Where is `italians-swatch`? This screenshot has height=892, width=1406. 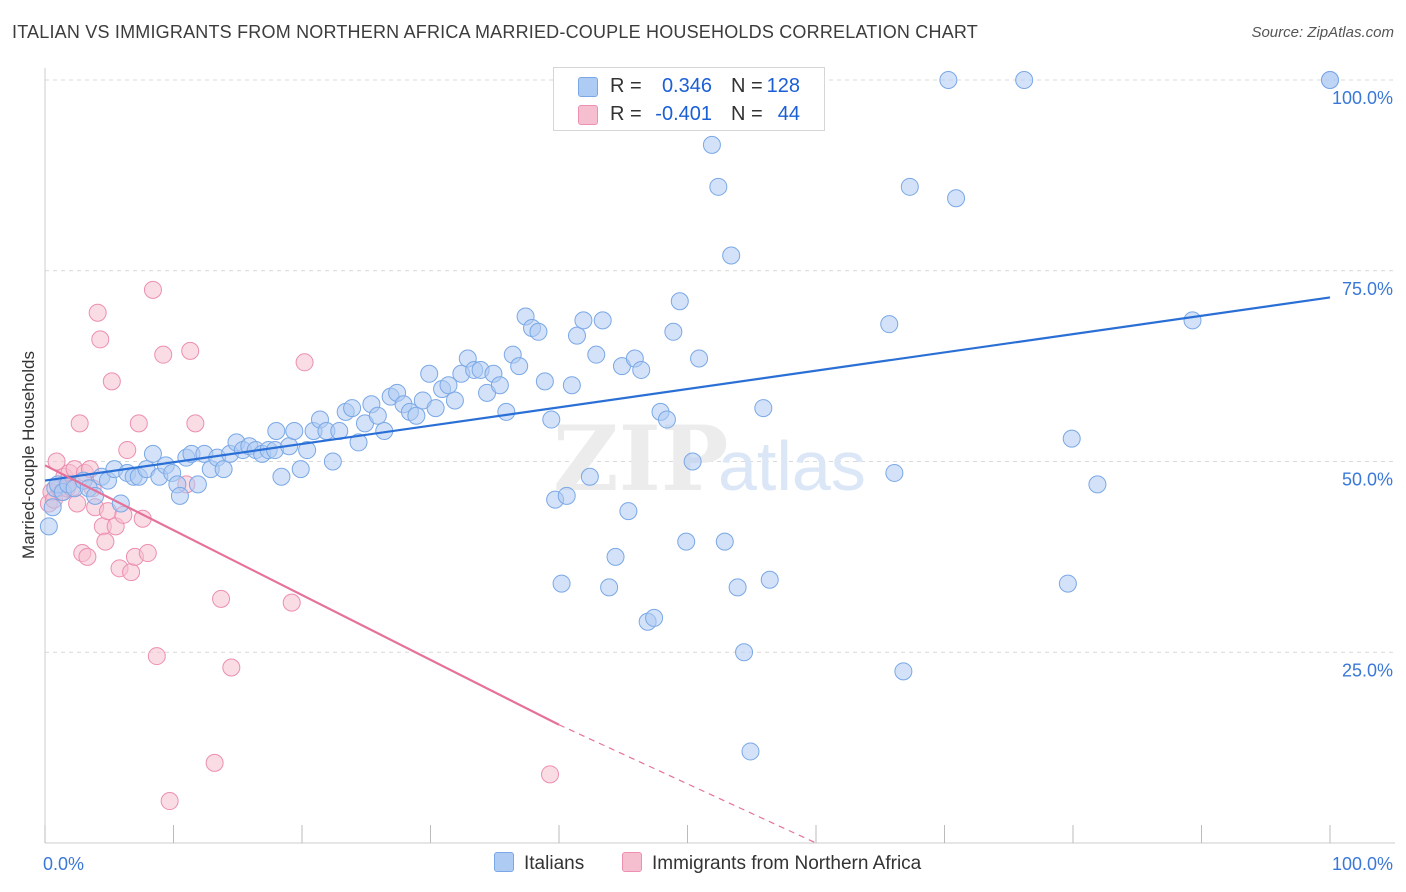
italians-swatch is located at coordinates (588, 87).